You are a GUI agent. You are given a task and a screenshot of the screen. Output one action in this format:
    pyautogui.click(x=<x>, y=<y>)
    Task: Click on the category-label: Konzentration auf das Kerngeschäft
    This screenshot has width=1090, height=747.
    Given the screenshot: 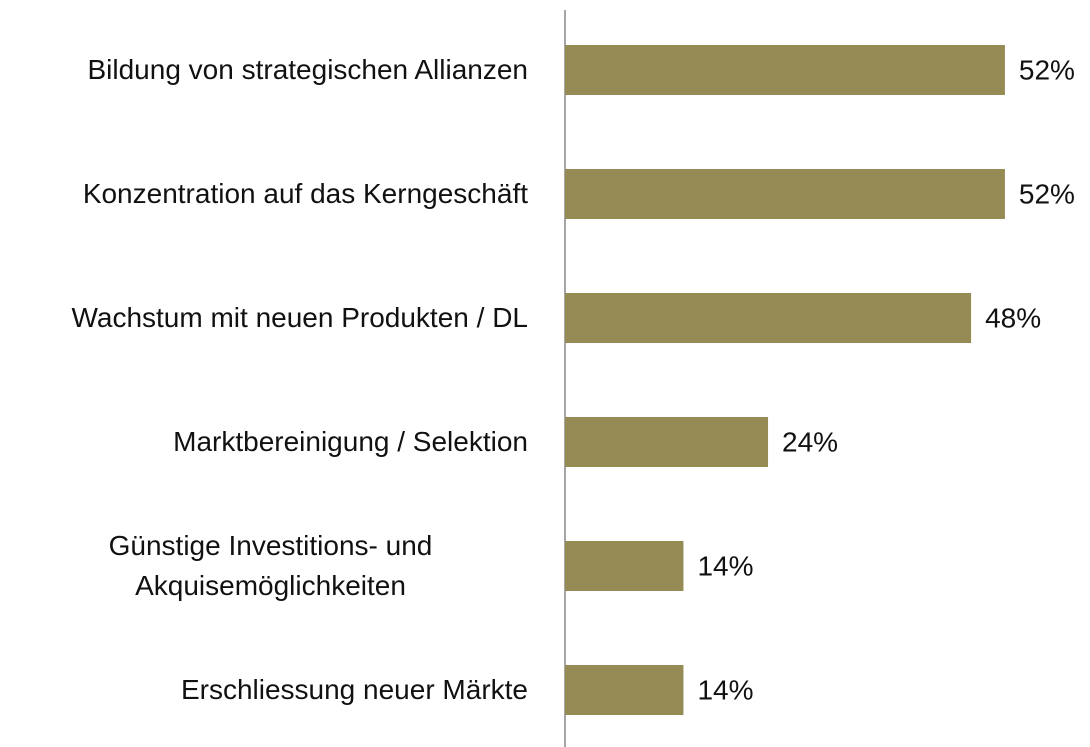 What is the action you would take?
    pyautogui.click(x=305, y=193)
    